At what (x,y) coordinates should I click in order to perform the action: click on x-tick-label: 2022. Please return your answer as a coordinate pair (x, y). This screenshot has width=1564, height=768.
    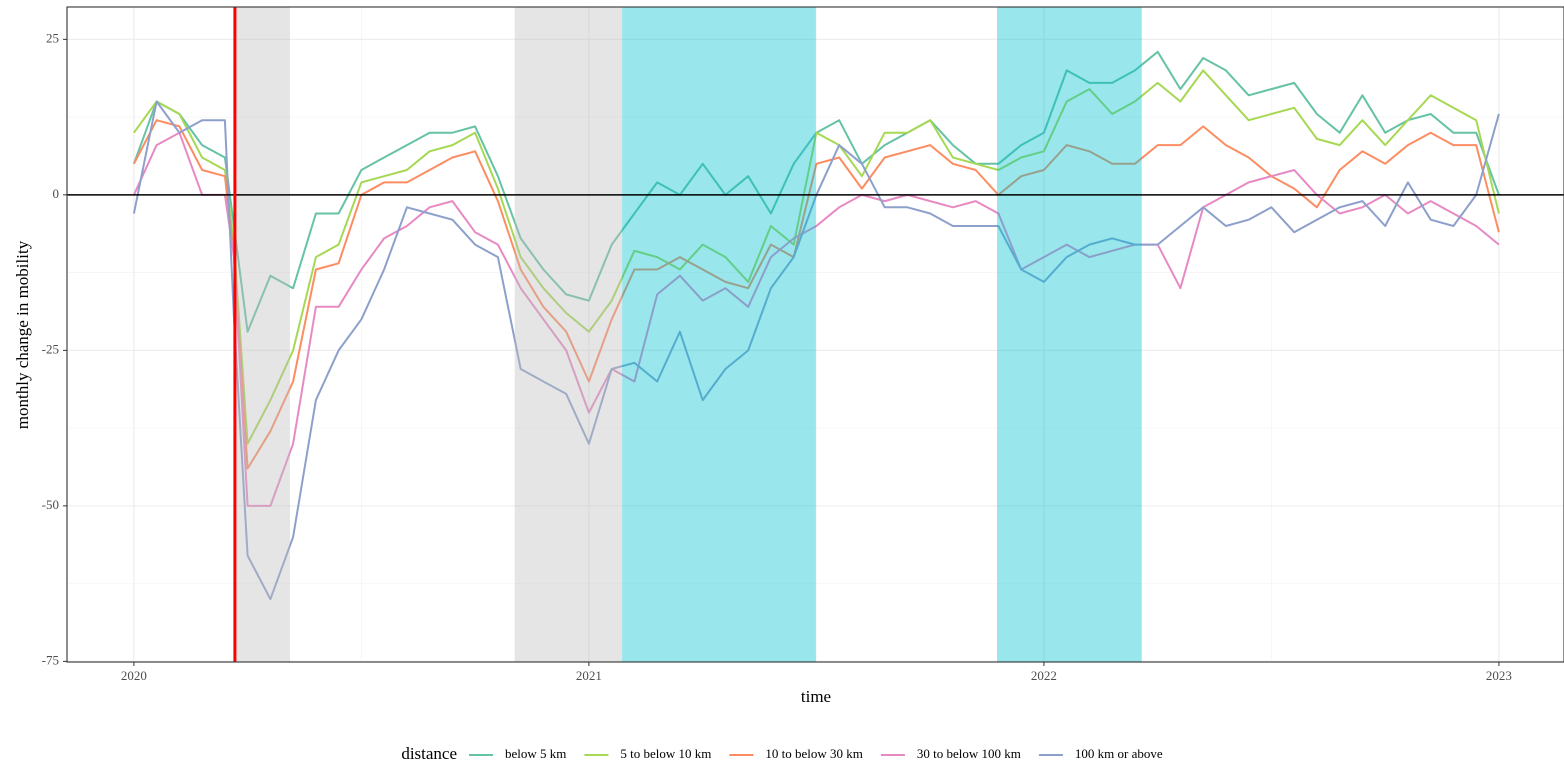
    Looking at the image, I should click on (1044, 675).